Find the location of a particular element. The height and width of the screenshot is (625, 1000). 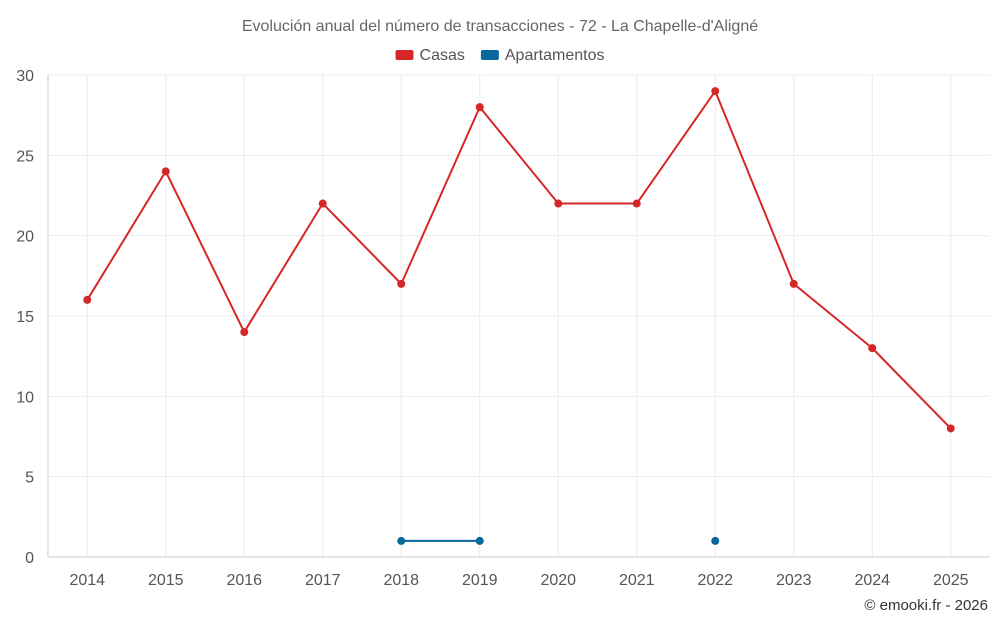

credit-text: © emooki.fr - 2026 is located at coordinates (926, 605).